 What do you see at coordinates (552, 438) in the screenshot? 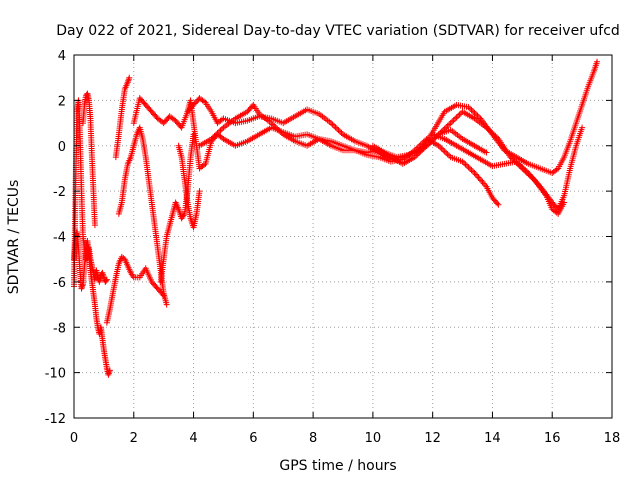
I see `x-tick-label: 16` at bounding box center [552, 438].